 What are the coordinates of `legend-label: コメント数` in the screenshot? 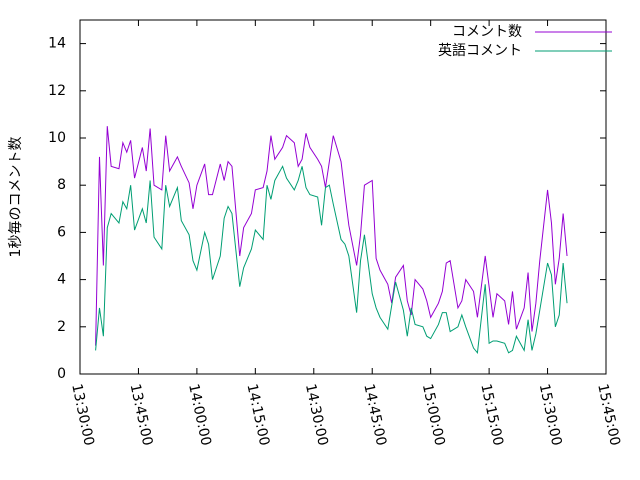 It's located at (487, 32).